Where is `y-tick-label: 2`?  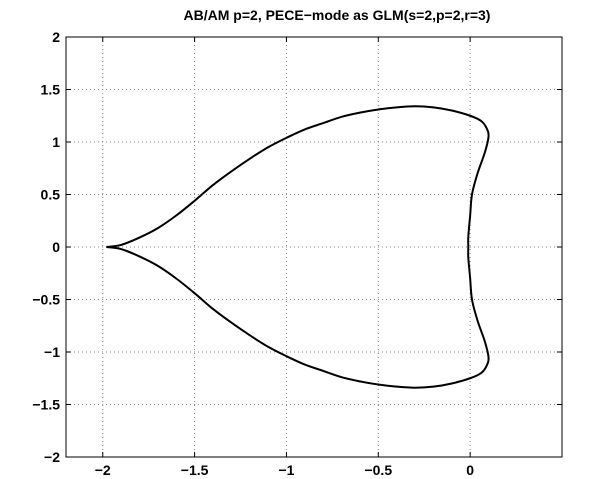 y-tick-label: 2 is located at coordinates (56, 37).